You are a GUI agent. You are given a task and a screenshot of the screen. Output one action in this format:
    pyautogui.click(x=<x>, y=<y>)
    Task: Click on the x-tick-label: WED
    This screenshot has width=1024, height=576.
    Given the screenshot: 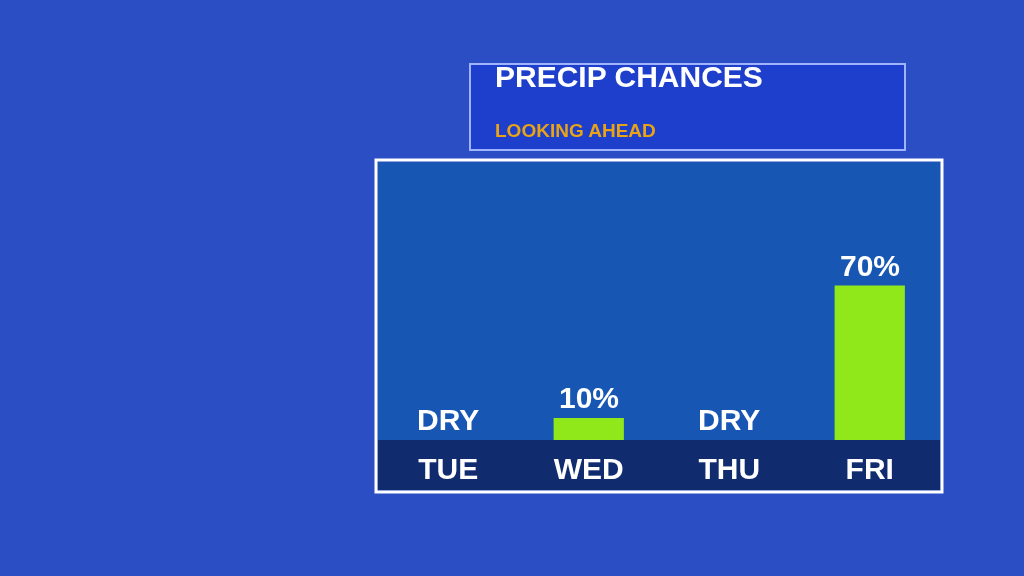 What is the action you would take?
    pyautogui.click(x=588, y=468)
    